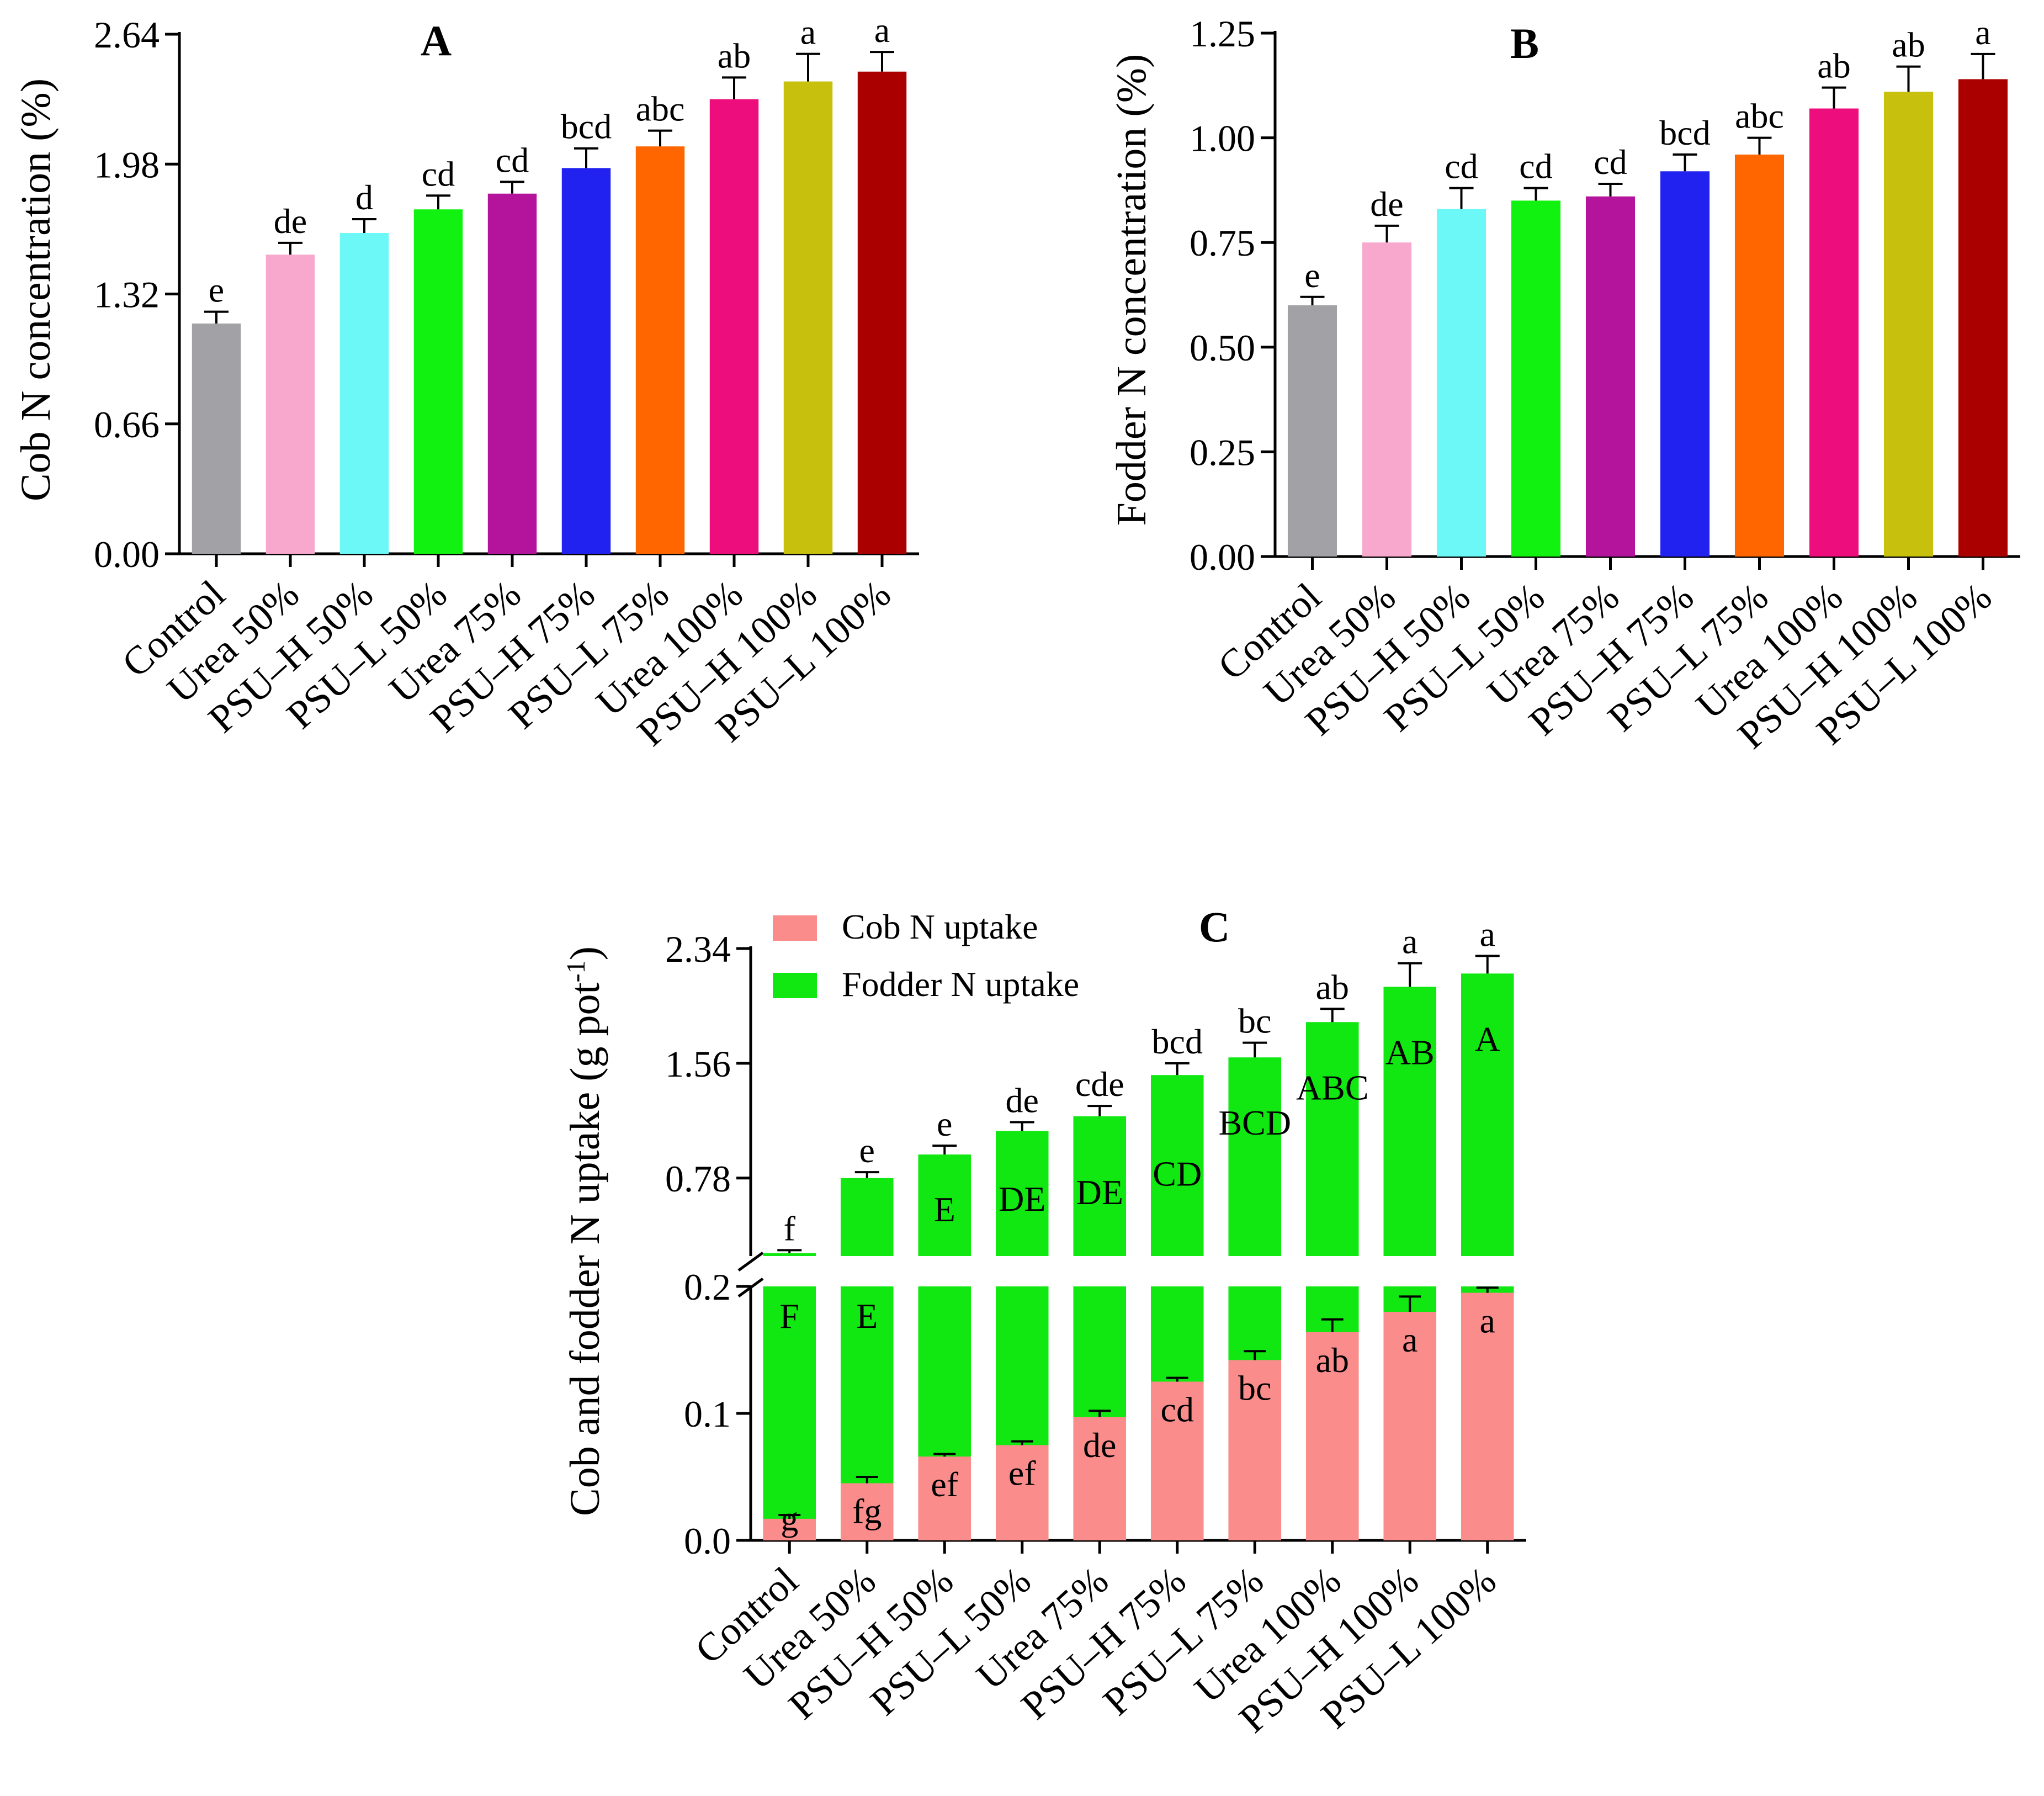 The width and height of the screenshot is (2044, 1796). Describe the element at coordinates (1333, 987) in the screenshot. I see `panel-c-total-significance-letter: ab` at that location.